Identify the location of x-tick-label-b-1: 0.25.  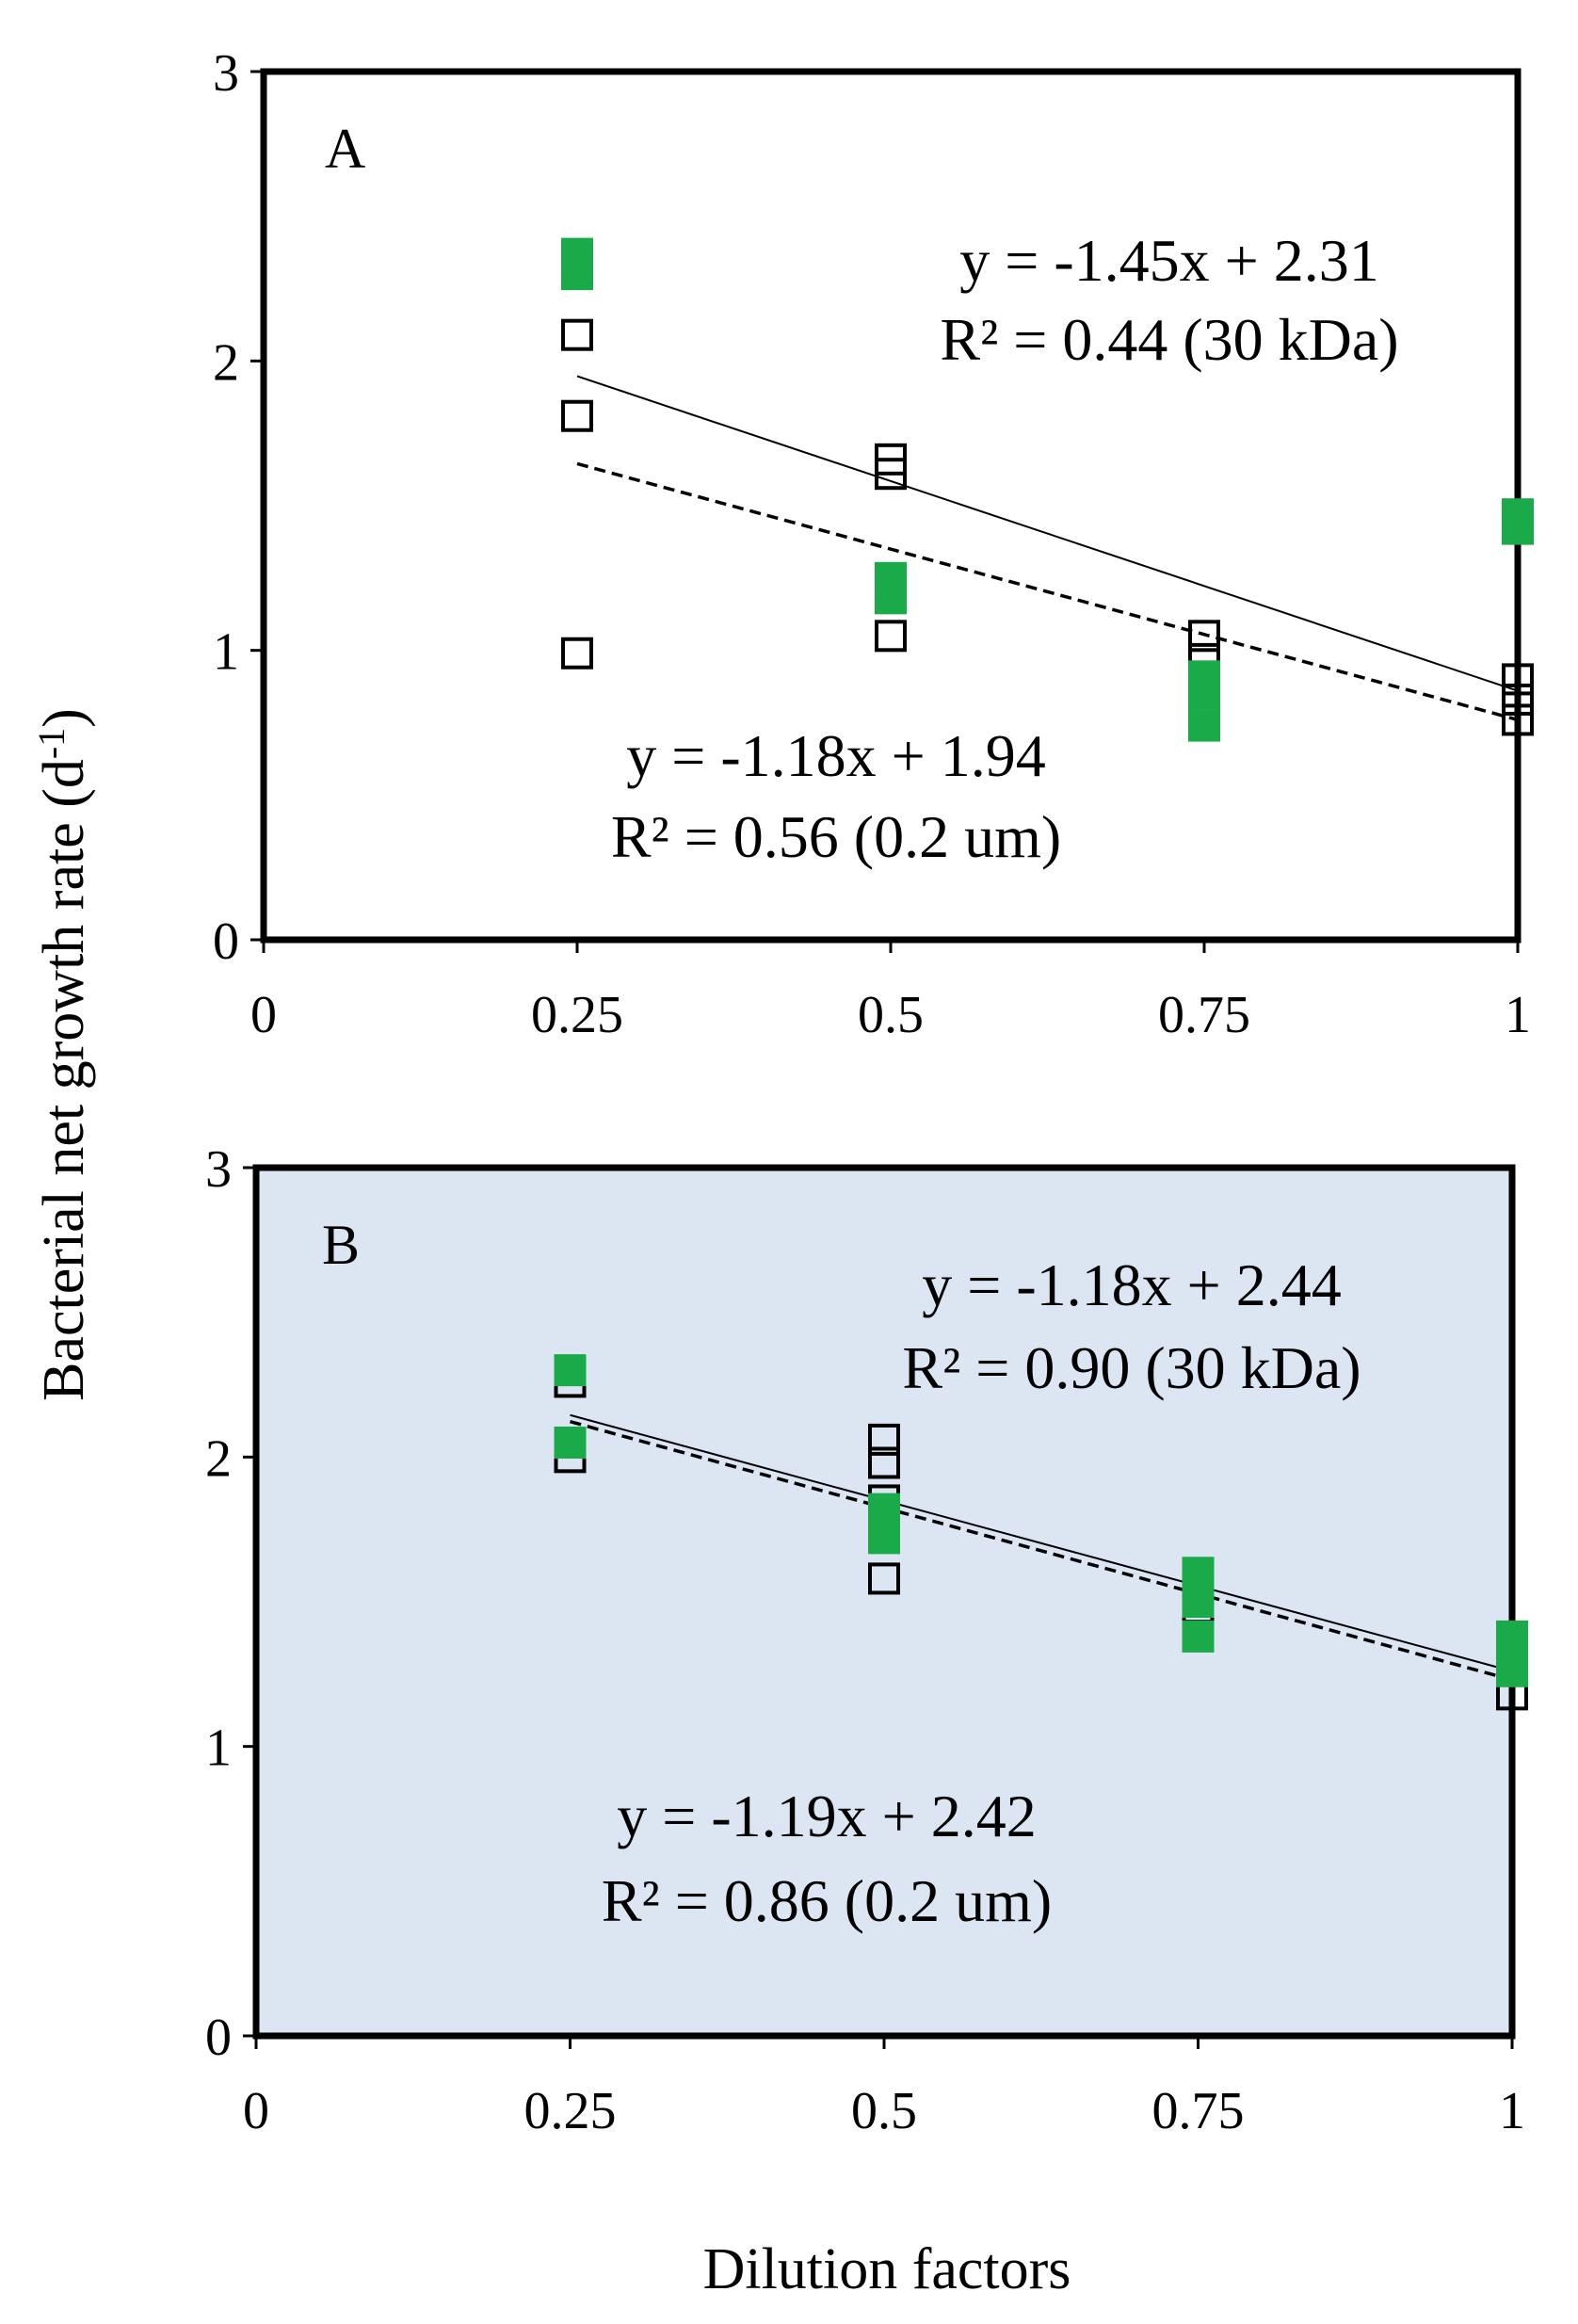
(570, 2111).